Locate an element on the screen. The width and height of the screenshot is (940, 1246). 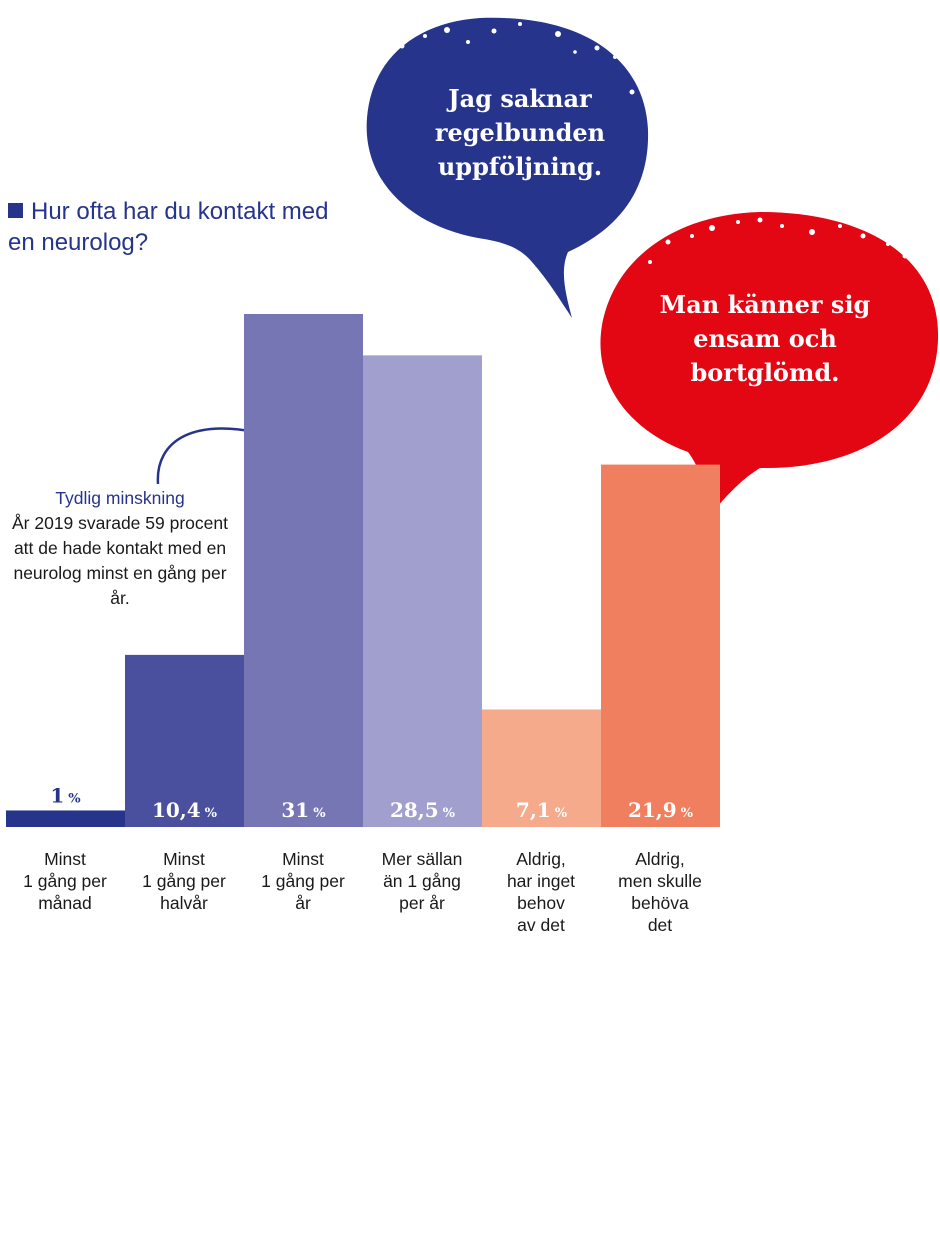
bar-value-label: 31% is located at coordinates (303, 810).